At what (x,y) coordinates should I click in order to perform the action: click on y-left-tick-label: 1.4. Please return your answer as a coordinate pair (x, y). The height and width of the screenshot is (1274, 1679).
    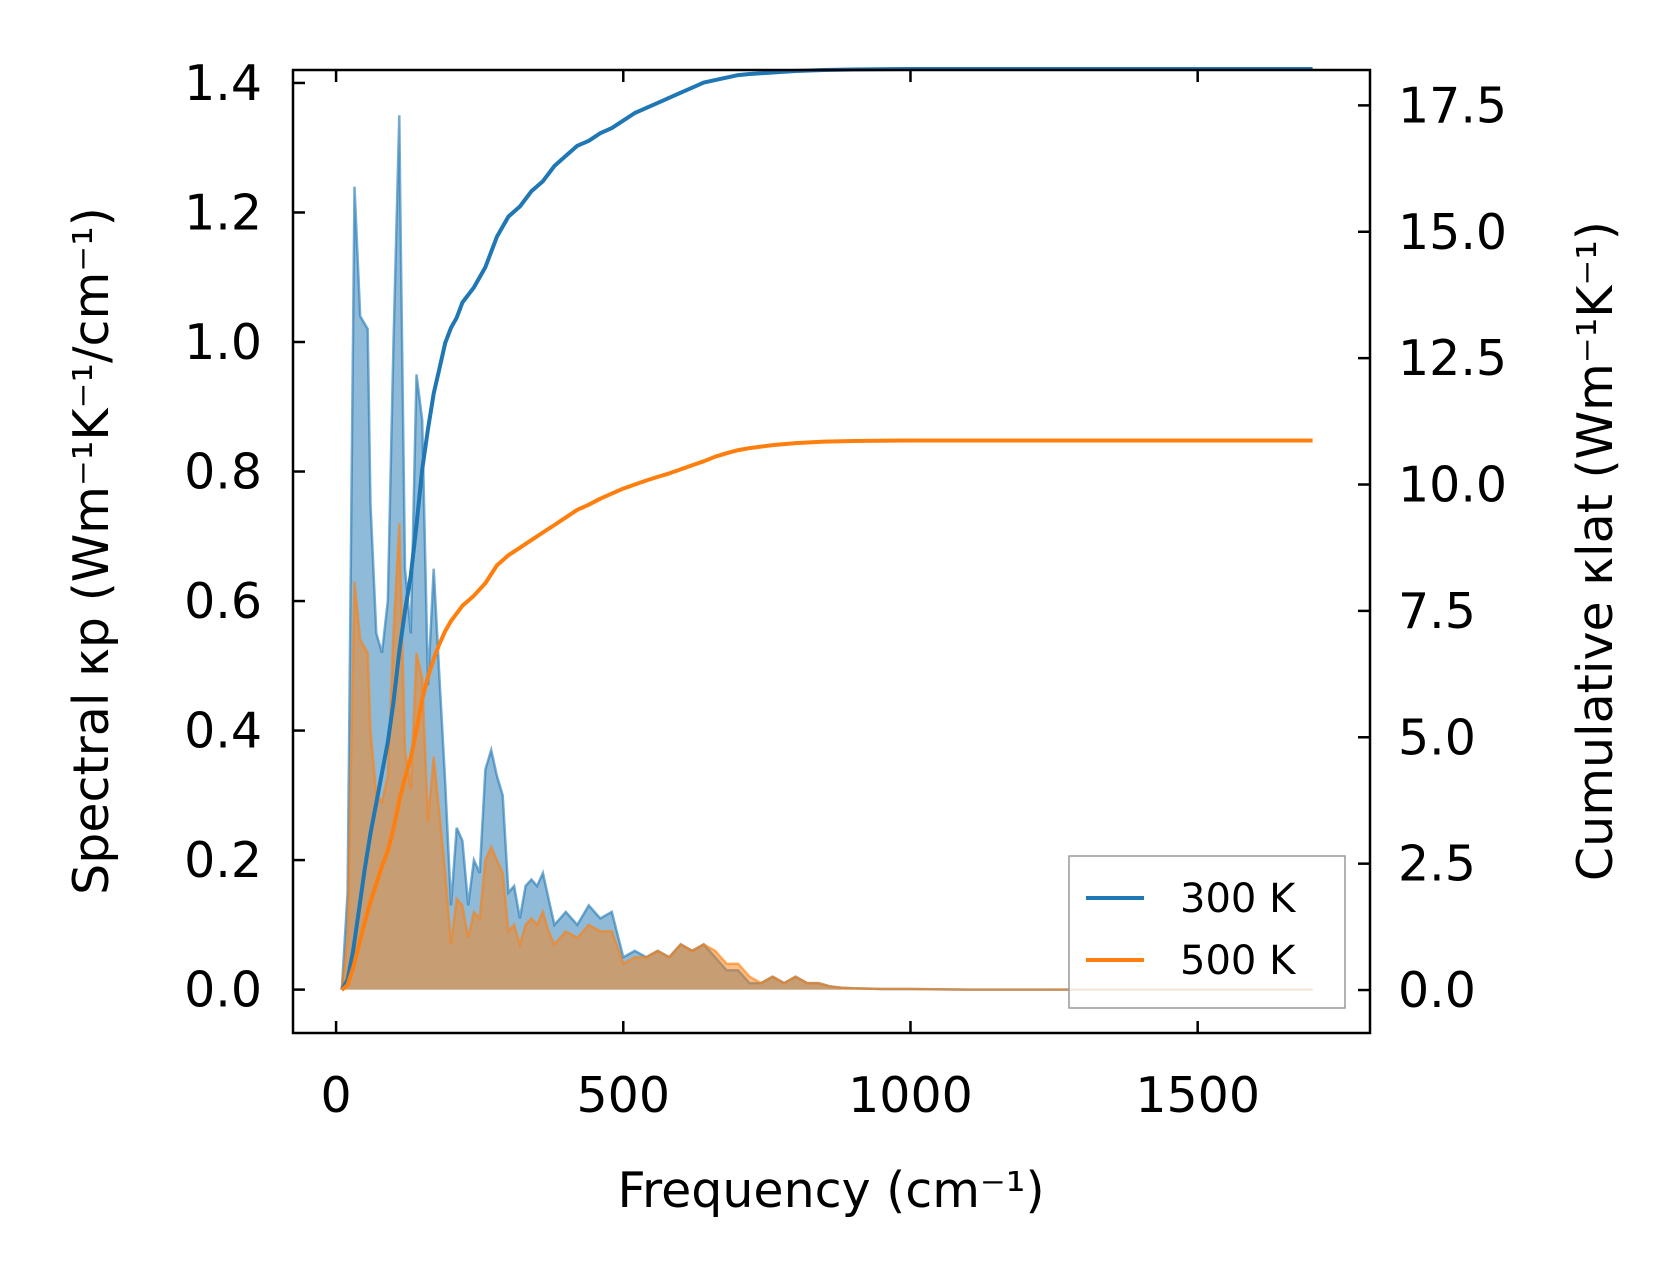
    Looking at the image, I should click on (223, 83).